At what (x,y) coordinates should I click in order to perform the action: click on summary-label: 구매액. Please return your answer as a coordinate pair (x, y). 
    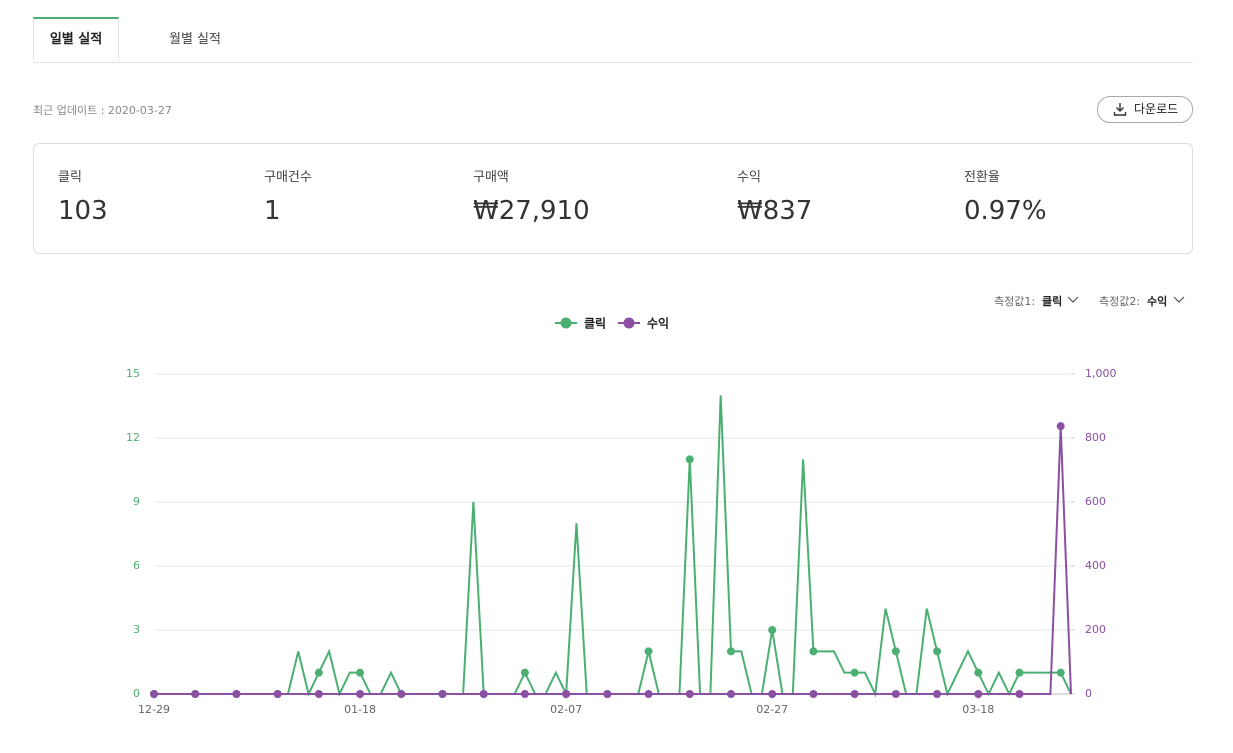
    Looking at the image, I should click on (491, 177).